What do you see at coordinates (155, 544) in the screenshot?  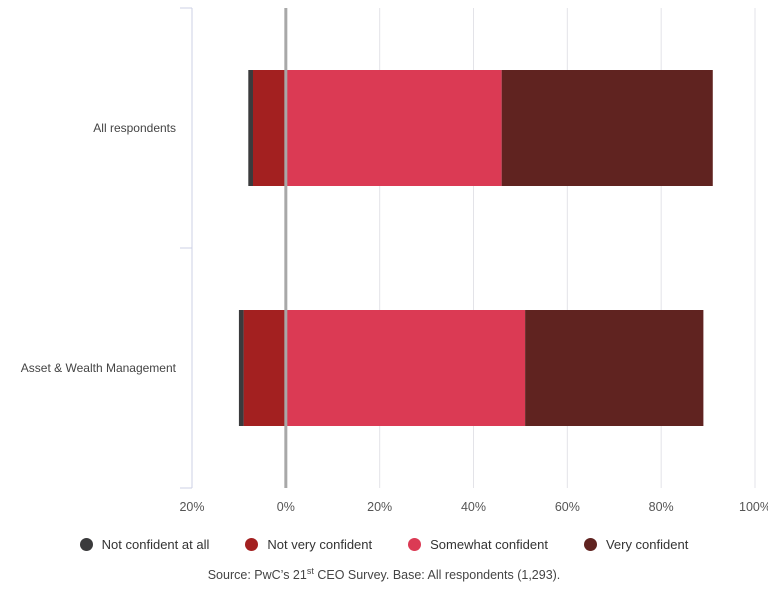 I see `legend-label: Not confident at all` at bounding box center [155, 544].